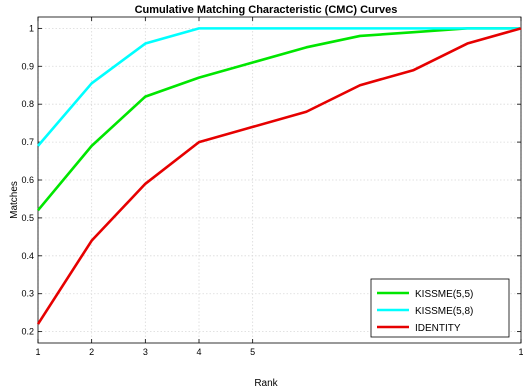 Image resolution: width=523 pixels, height=392 pixels. I want to click on x-tick-label: 3, so click(145, 352).